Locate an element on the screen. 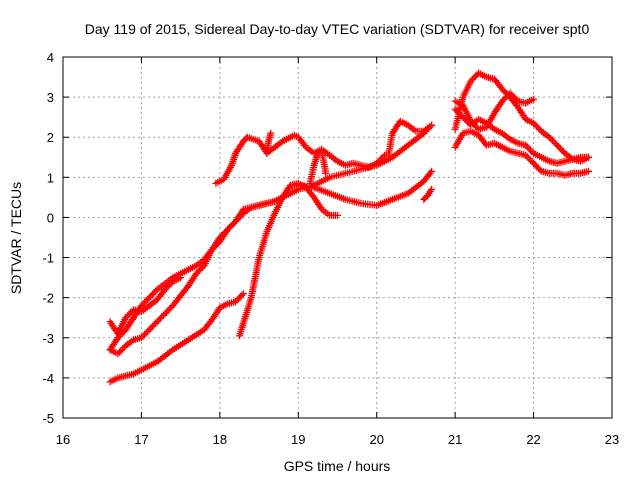 This screenshot has height=485, width=640. y-tick-label: -3 is located at coordinates (48, 338).